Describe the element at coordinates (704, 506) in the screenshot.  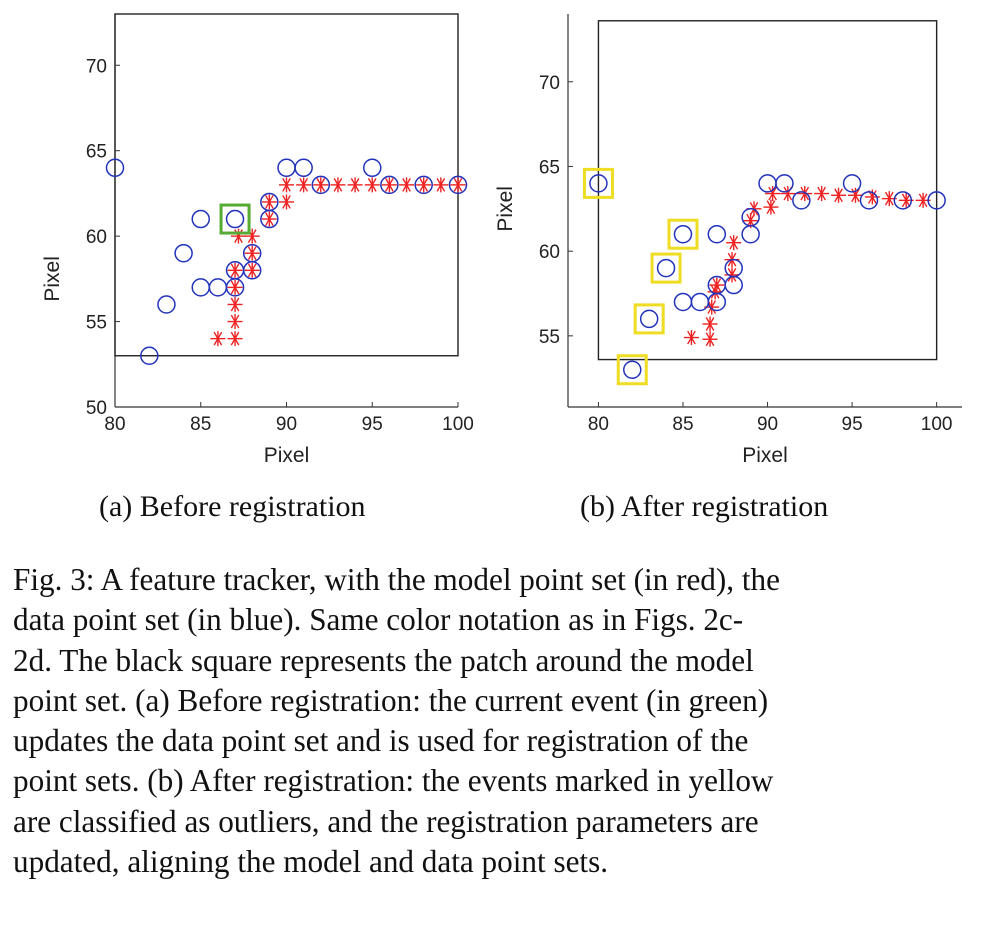
I see `subcaption-b: (b) After registration` at that location.